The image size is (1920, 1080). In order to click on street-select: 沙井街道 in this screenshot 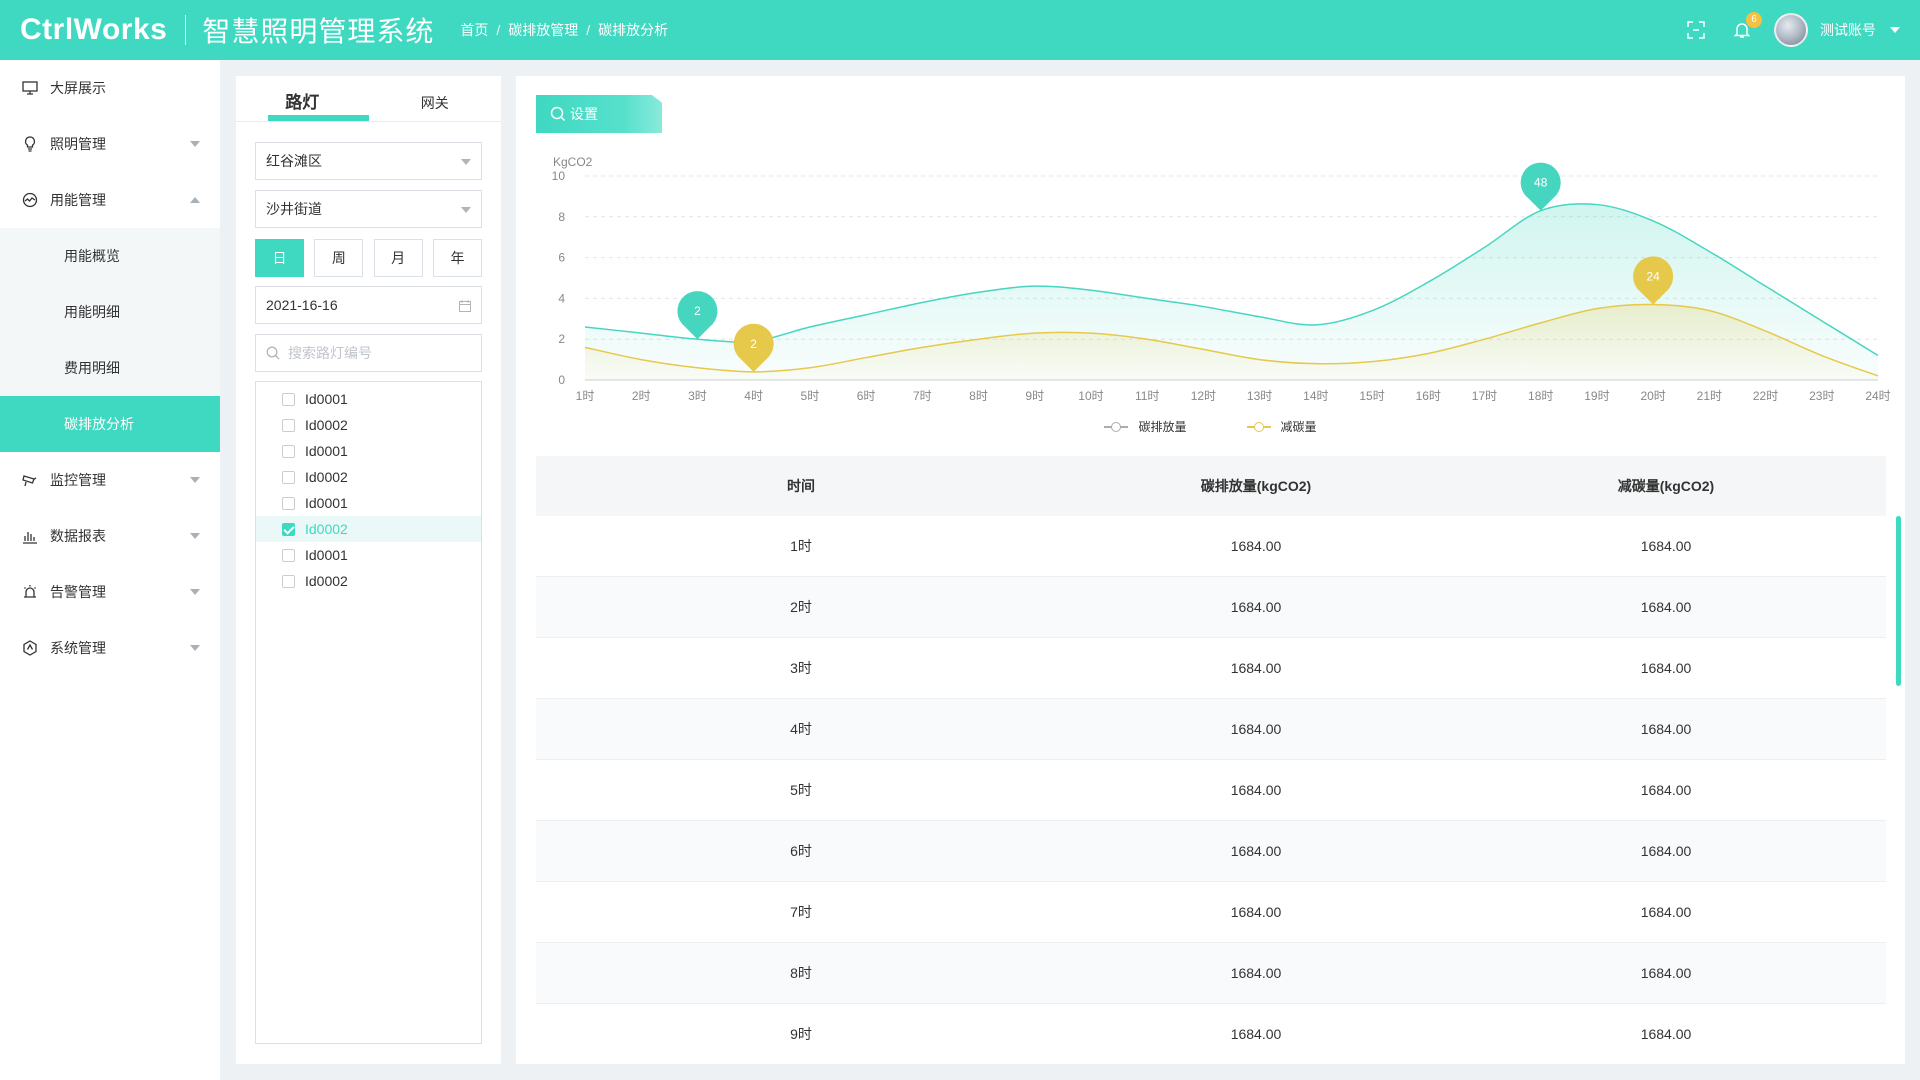, I will do `click(368, 209)`.